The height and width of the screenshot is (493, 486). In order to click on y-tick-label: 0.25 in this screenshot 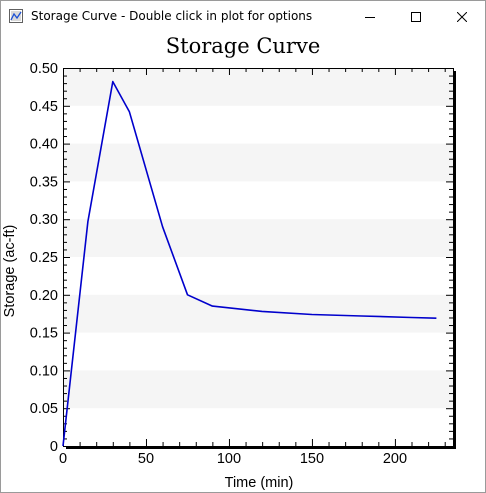, I will do `click(44, 258)`.